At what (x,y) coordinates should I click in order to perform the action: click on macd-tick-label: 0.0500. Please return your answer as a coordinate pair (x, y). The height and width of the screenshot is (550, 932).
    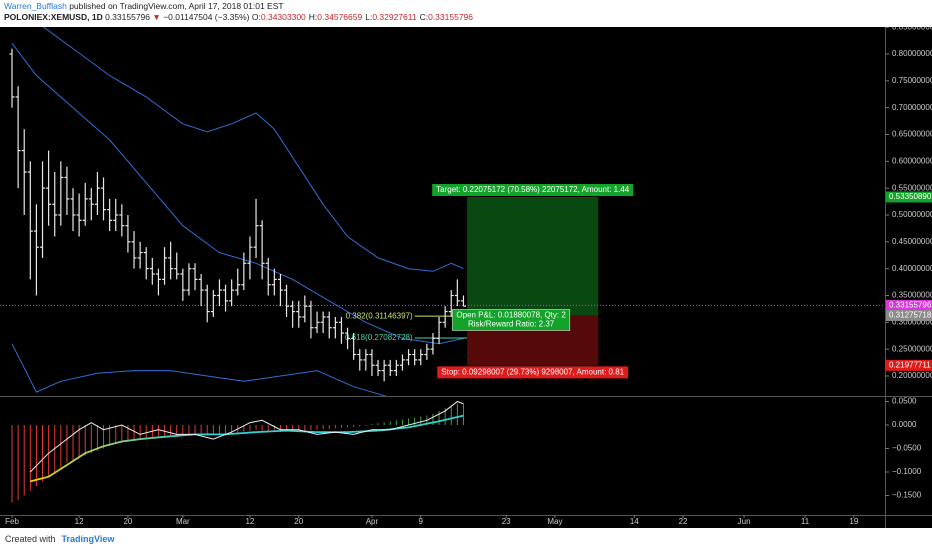
    Looking at the image, I should click on (904, 401).